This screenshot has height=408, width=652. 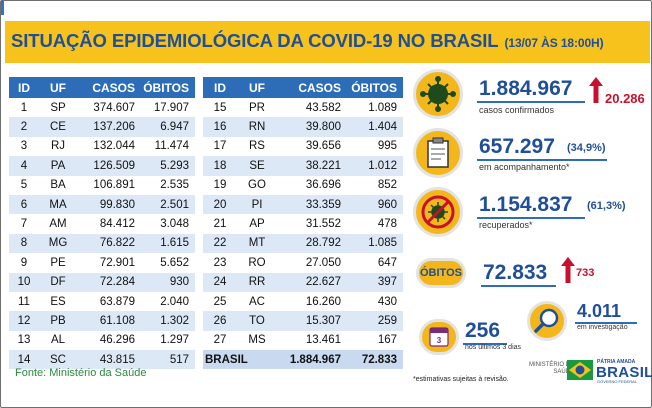 I want to click on cell-uf: GO, so click(x=257, y=185).